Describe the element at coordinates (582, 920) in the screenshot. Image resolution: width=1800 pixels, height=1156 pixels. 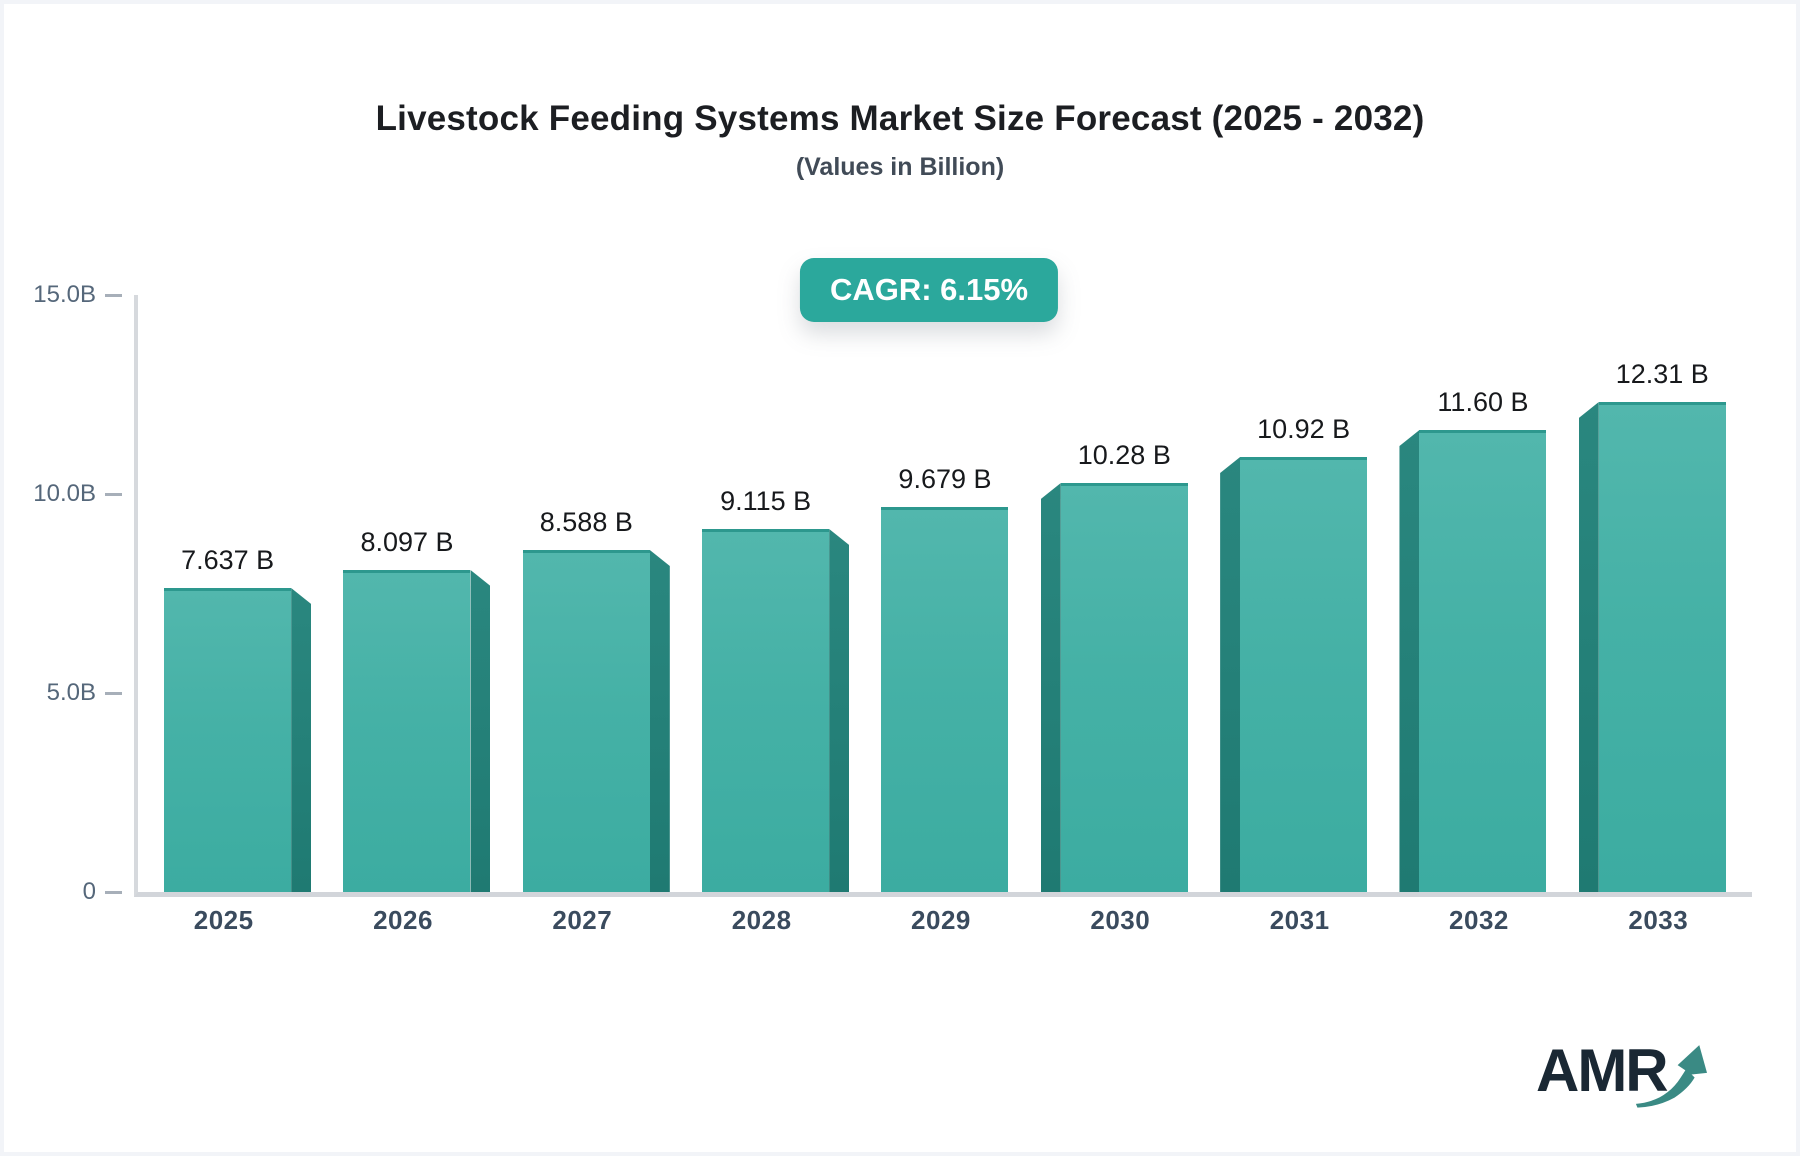
I see `x-axis-label-2027: 2027` at that location.